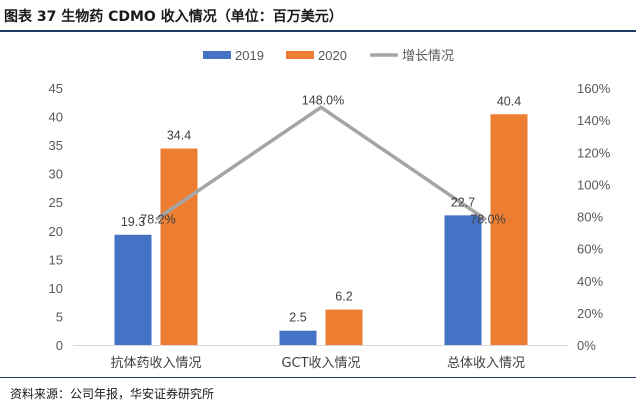 Image resolution: width=640 pixels, height=412 pixels. What do you see at coordinates (428, 55) in the screenshot?
I see `legend-label: 增长情况` at bounding box center [428, 55].